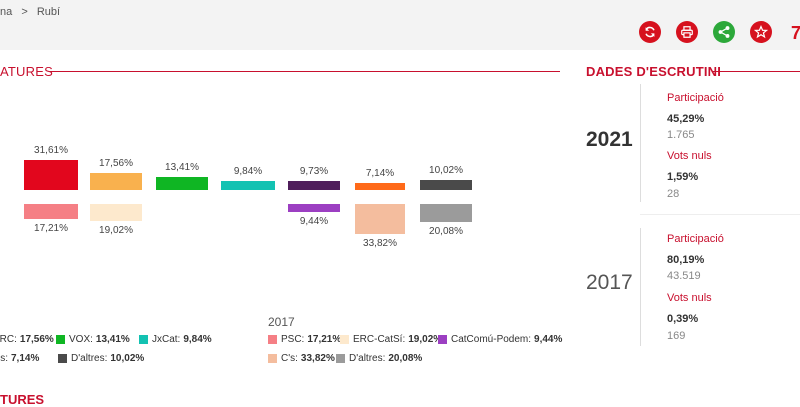 The image size is (800, 407). Describe the element at coordinates (720, 214) in the screenshot. I see `row-divider` at that location.